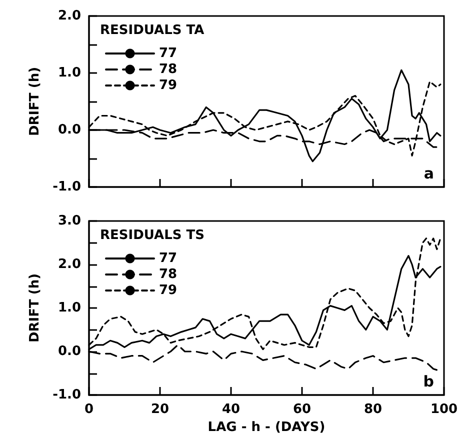  Describe the element at coordinates (444, 409) in the screenshot. I see `x-tick-label: 100` at that location.